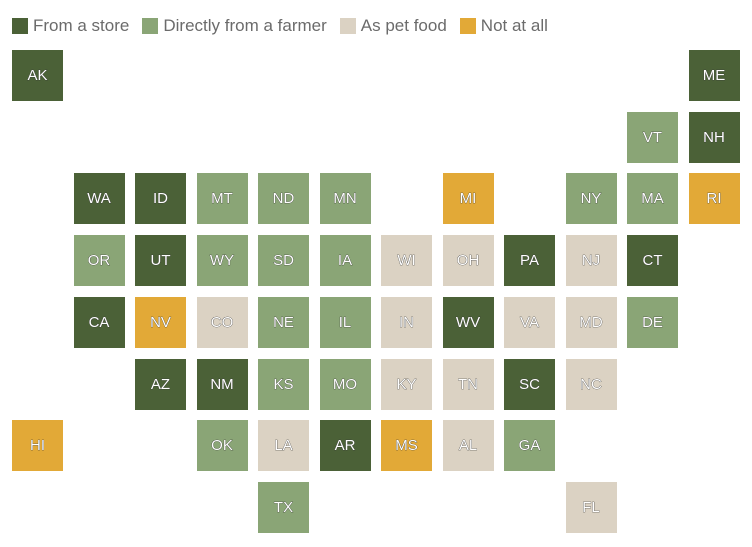 The width and height of the screenshot is (752, 547). I want to click on state-tile: SD, so click(283, 261).